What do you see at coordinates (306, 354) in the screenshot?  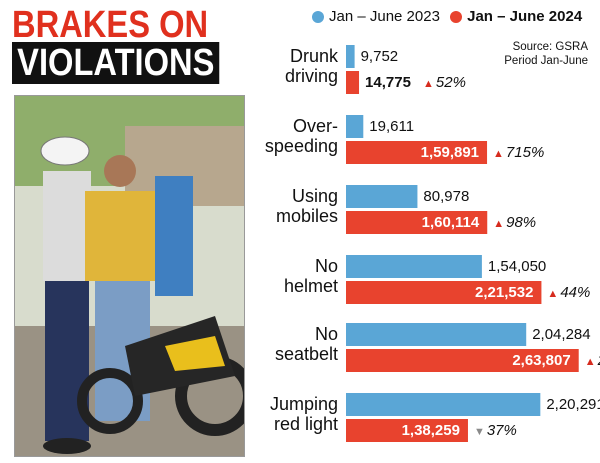 I see `category-label-line: seatbelt` at bounding box center [306, 354].